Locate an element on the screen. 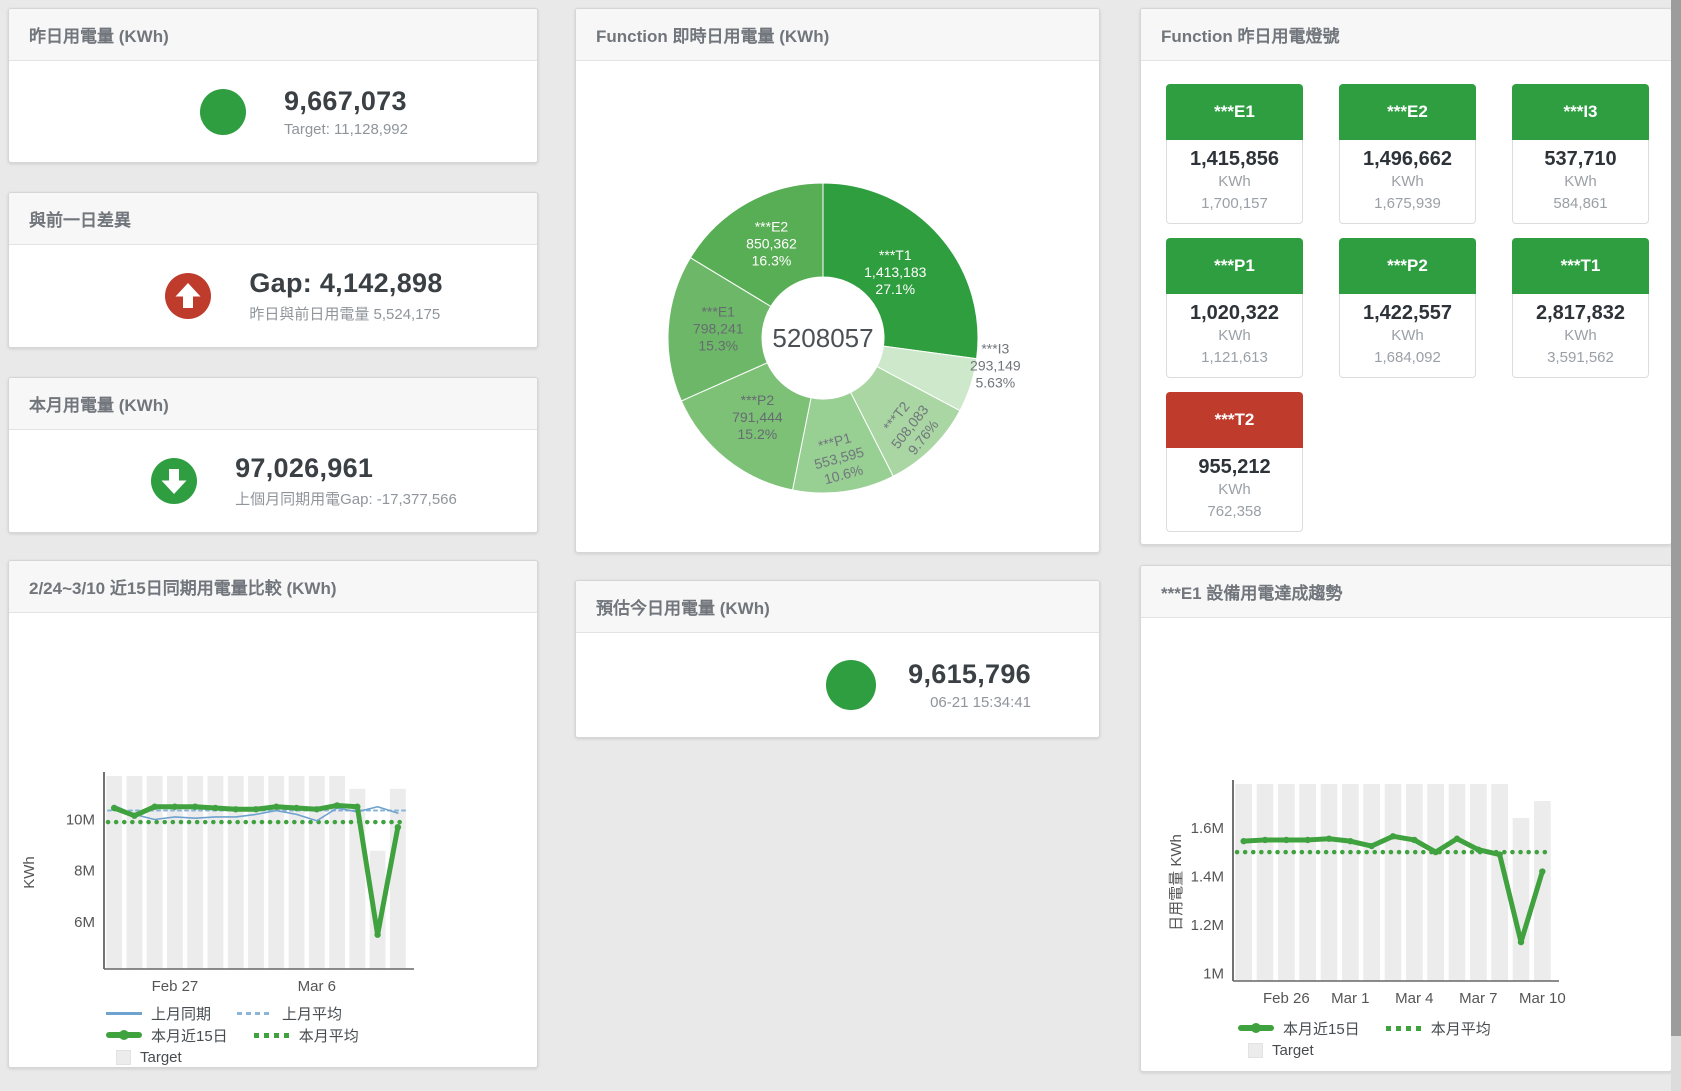 This screenshot has width=1681, height=1091. tile-value: 1,415,856 is located at coordinates (1234, 159).